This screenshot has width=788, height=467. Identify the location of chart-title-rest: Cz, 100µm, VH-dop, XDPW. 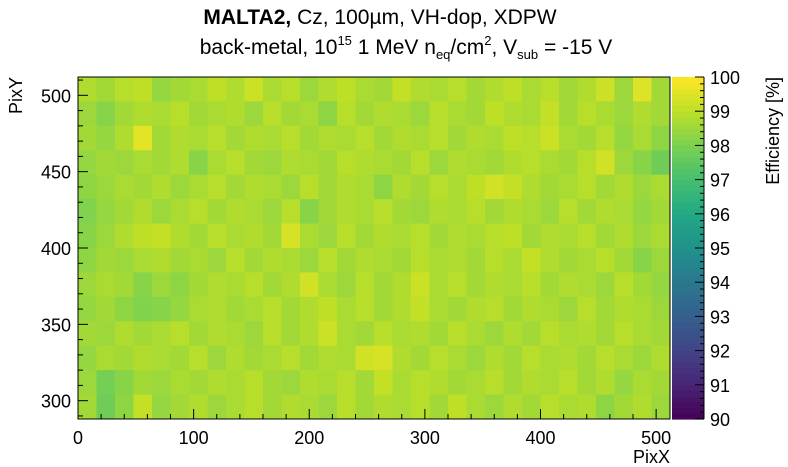
(424, 17).